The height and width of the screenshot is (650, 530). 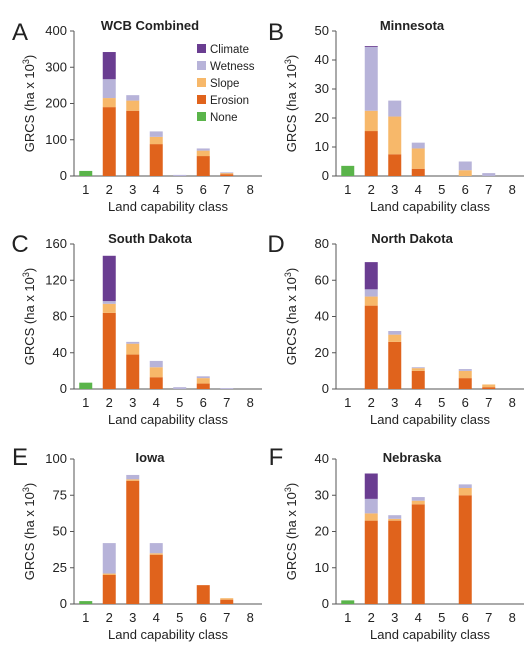 I want to click on panel-e-y-tick-label: 25, so click(x=60, y=567).